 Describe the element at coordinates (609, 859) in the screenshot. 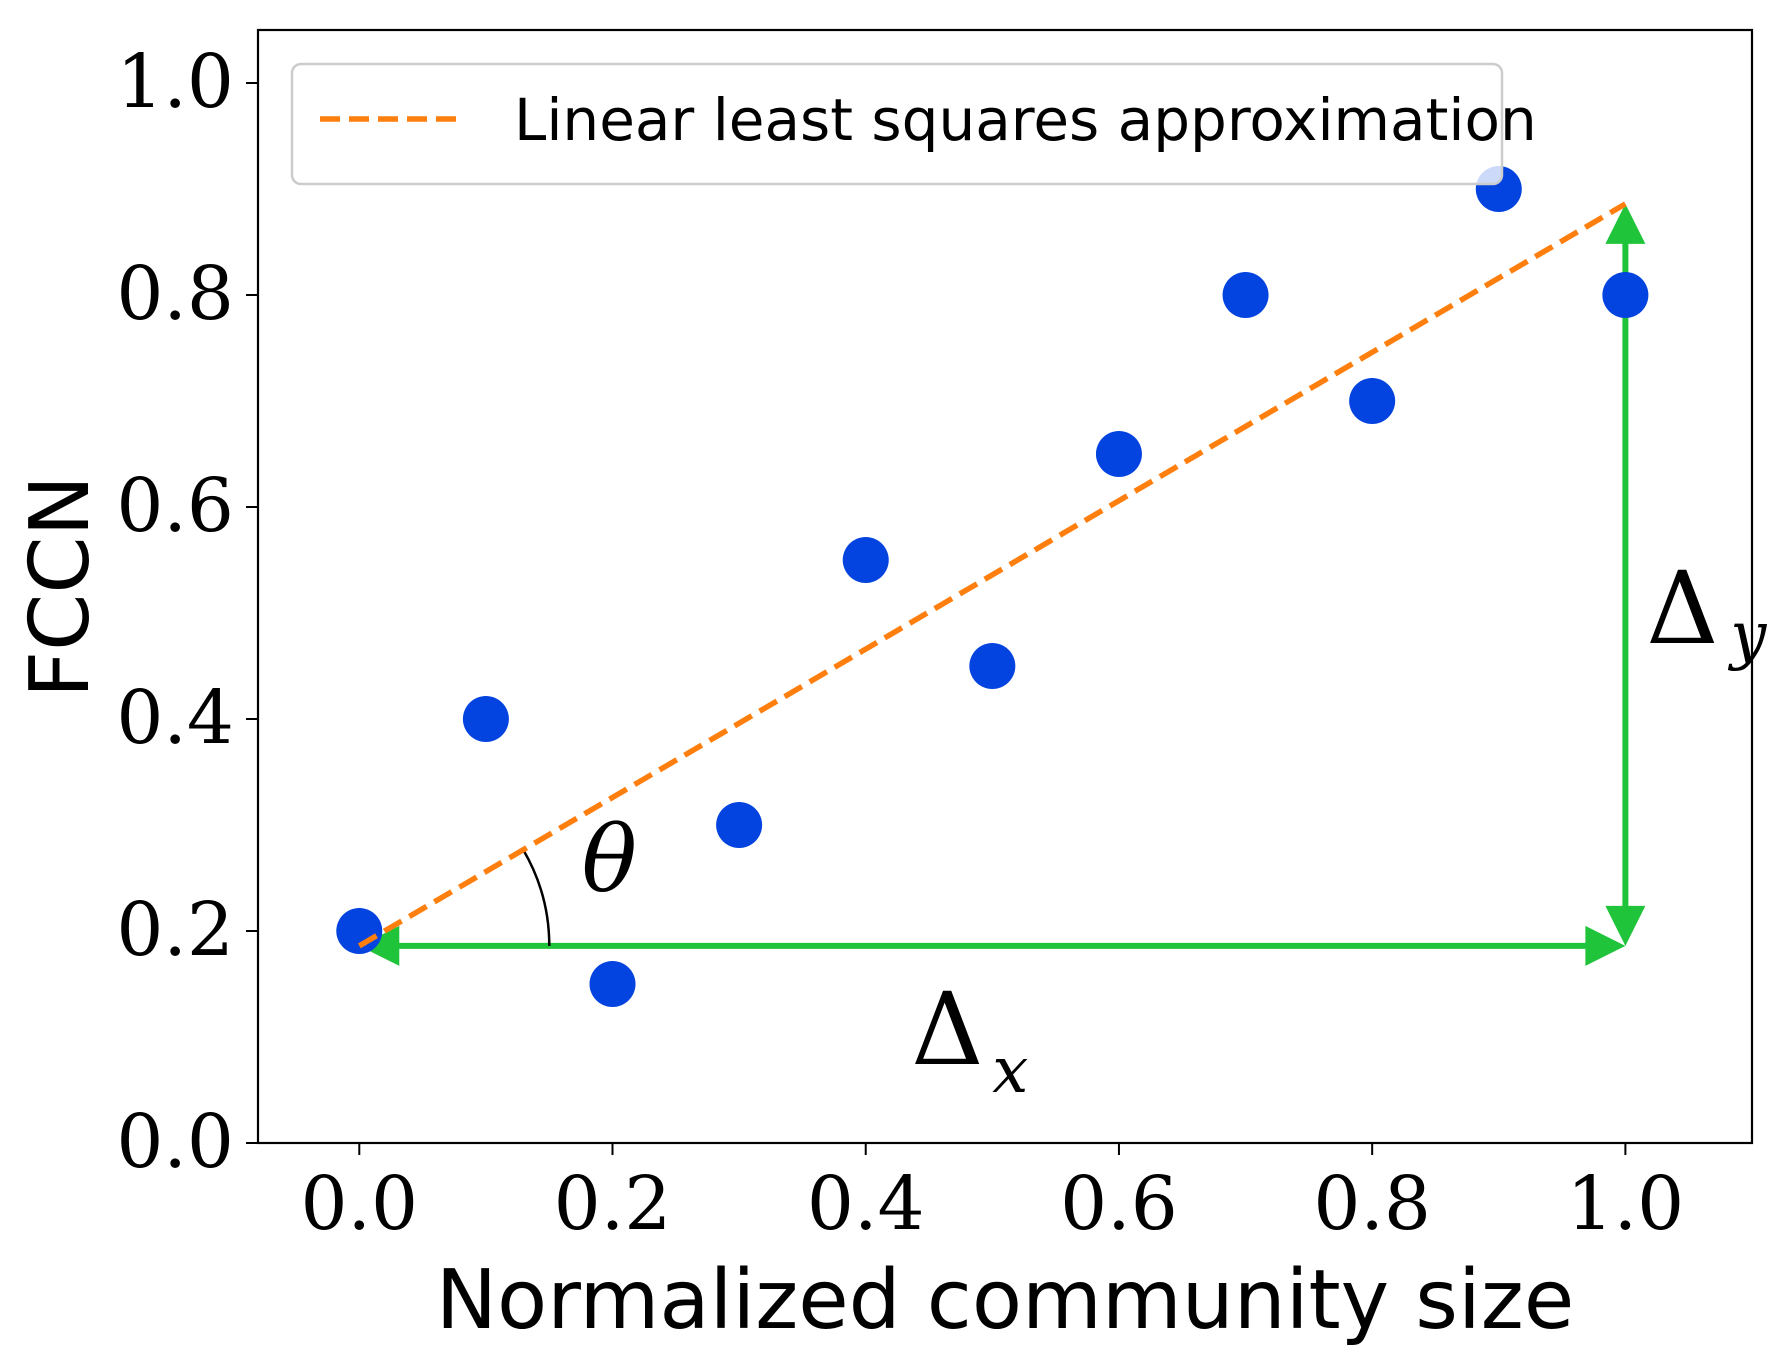

I see `theta-label: θ` at that location.